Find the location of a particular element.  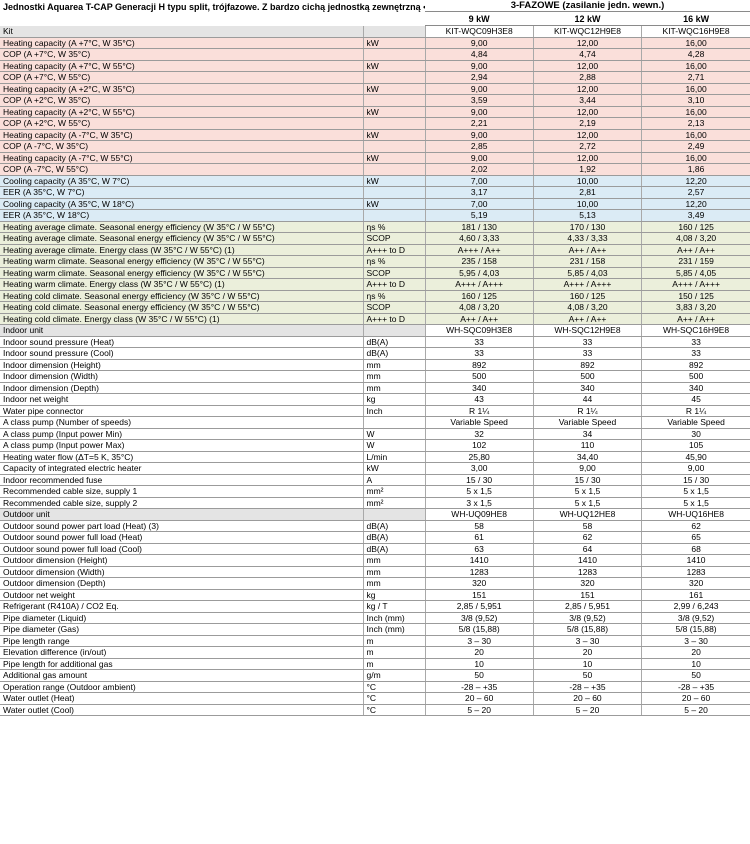

row-label: Kit is located at coordinates (181, 31).